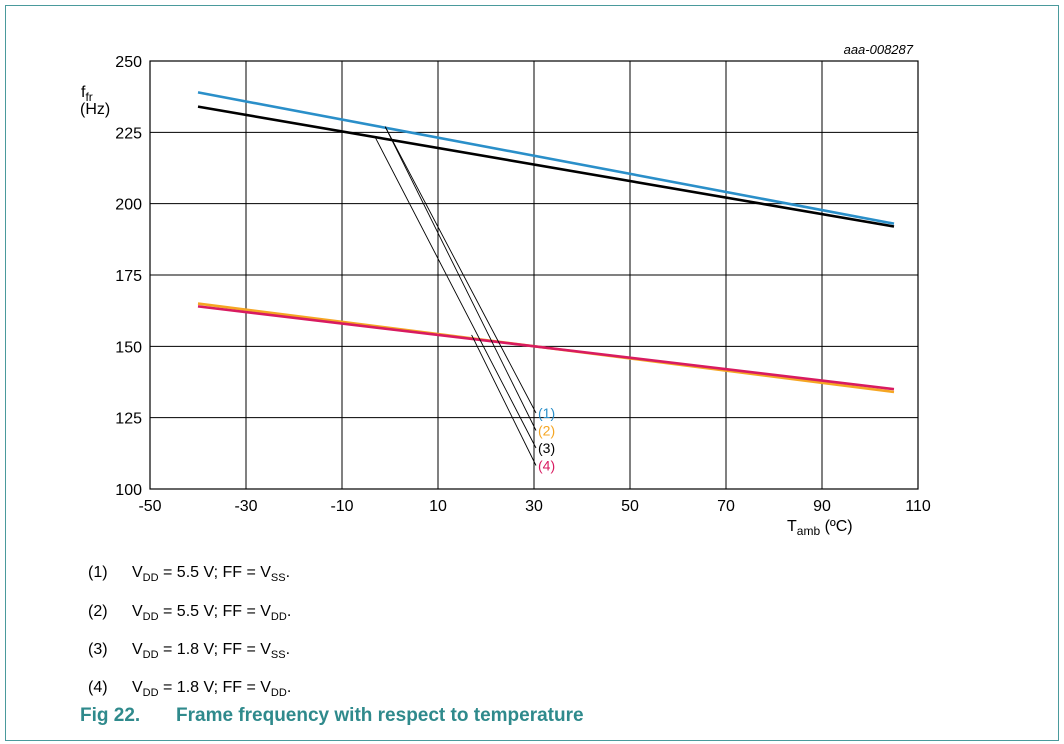  What do you see at coordinates (630, 506) in the screenshot?
I see `x-tick-label: 50` at bounding box center [630, 506].